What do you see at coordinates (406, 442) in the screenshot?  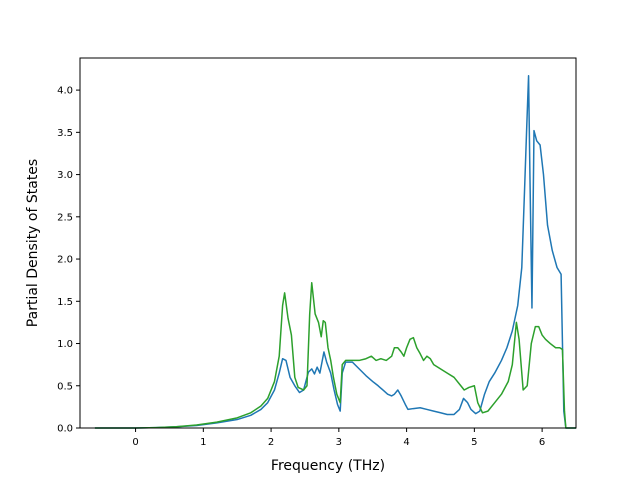 I see `x-tick-label: 4` at bounding box center [406, 442].